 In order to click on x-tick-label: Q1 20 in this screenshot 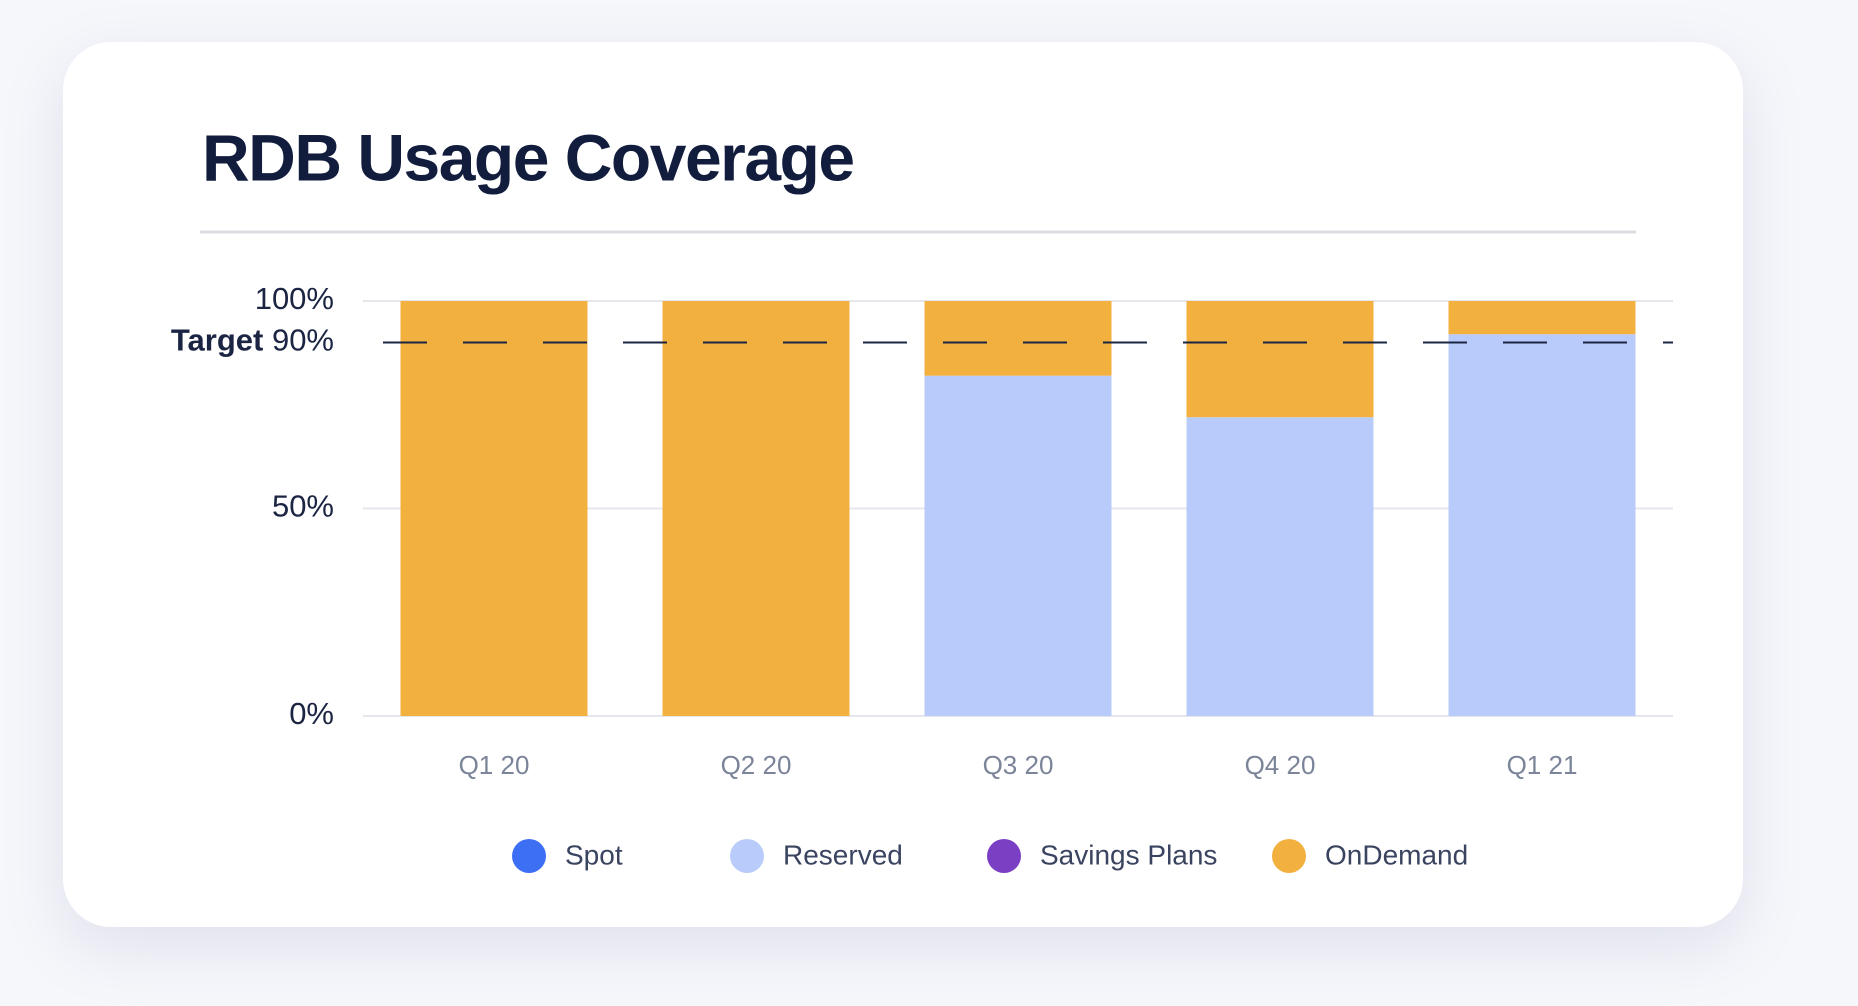, I will do `click(494, 765)`.